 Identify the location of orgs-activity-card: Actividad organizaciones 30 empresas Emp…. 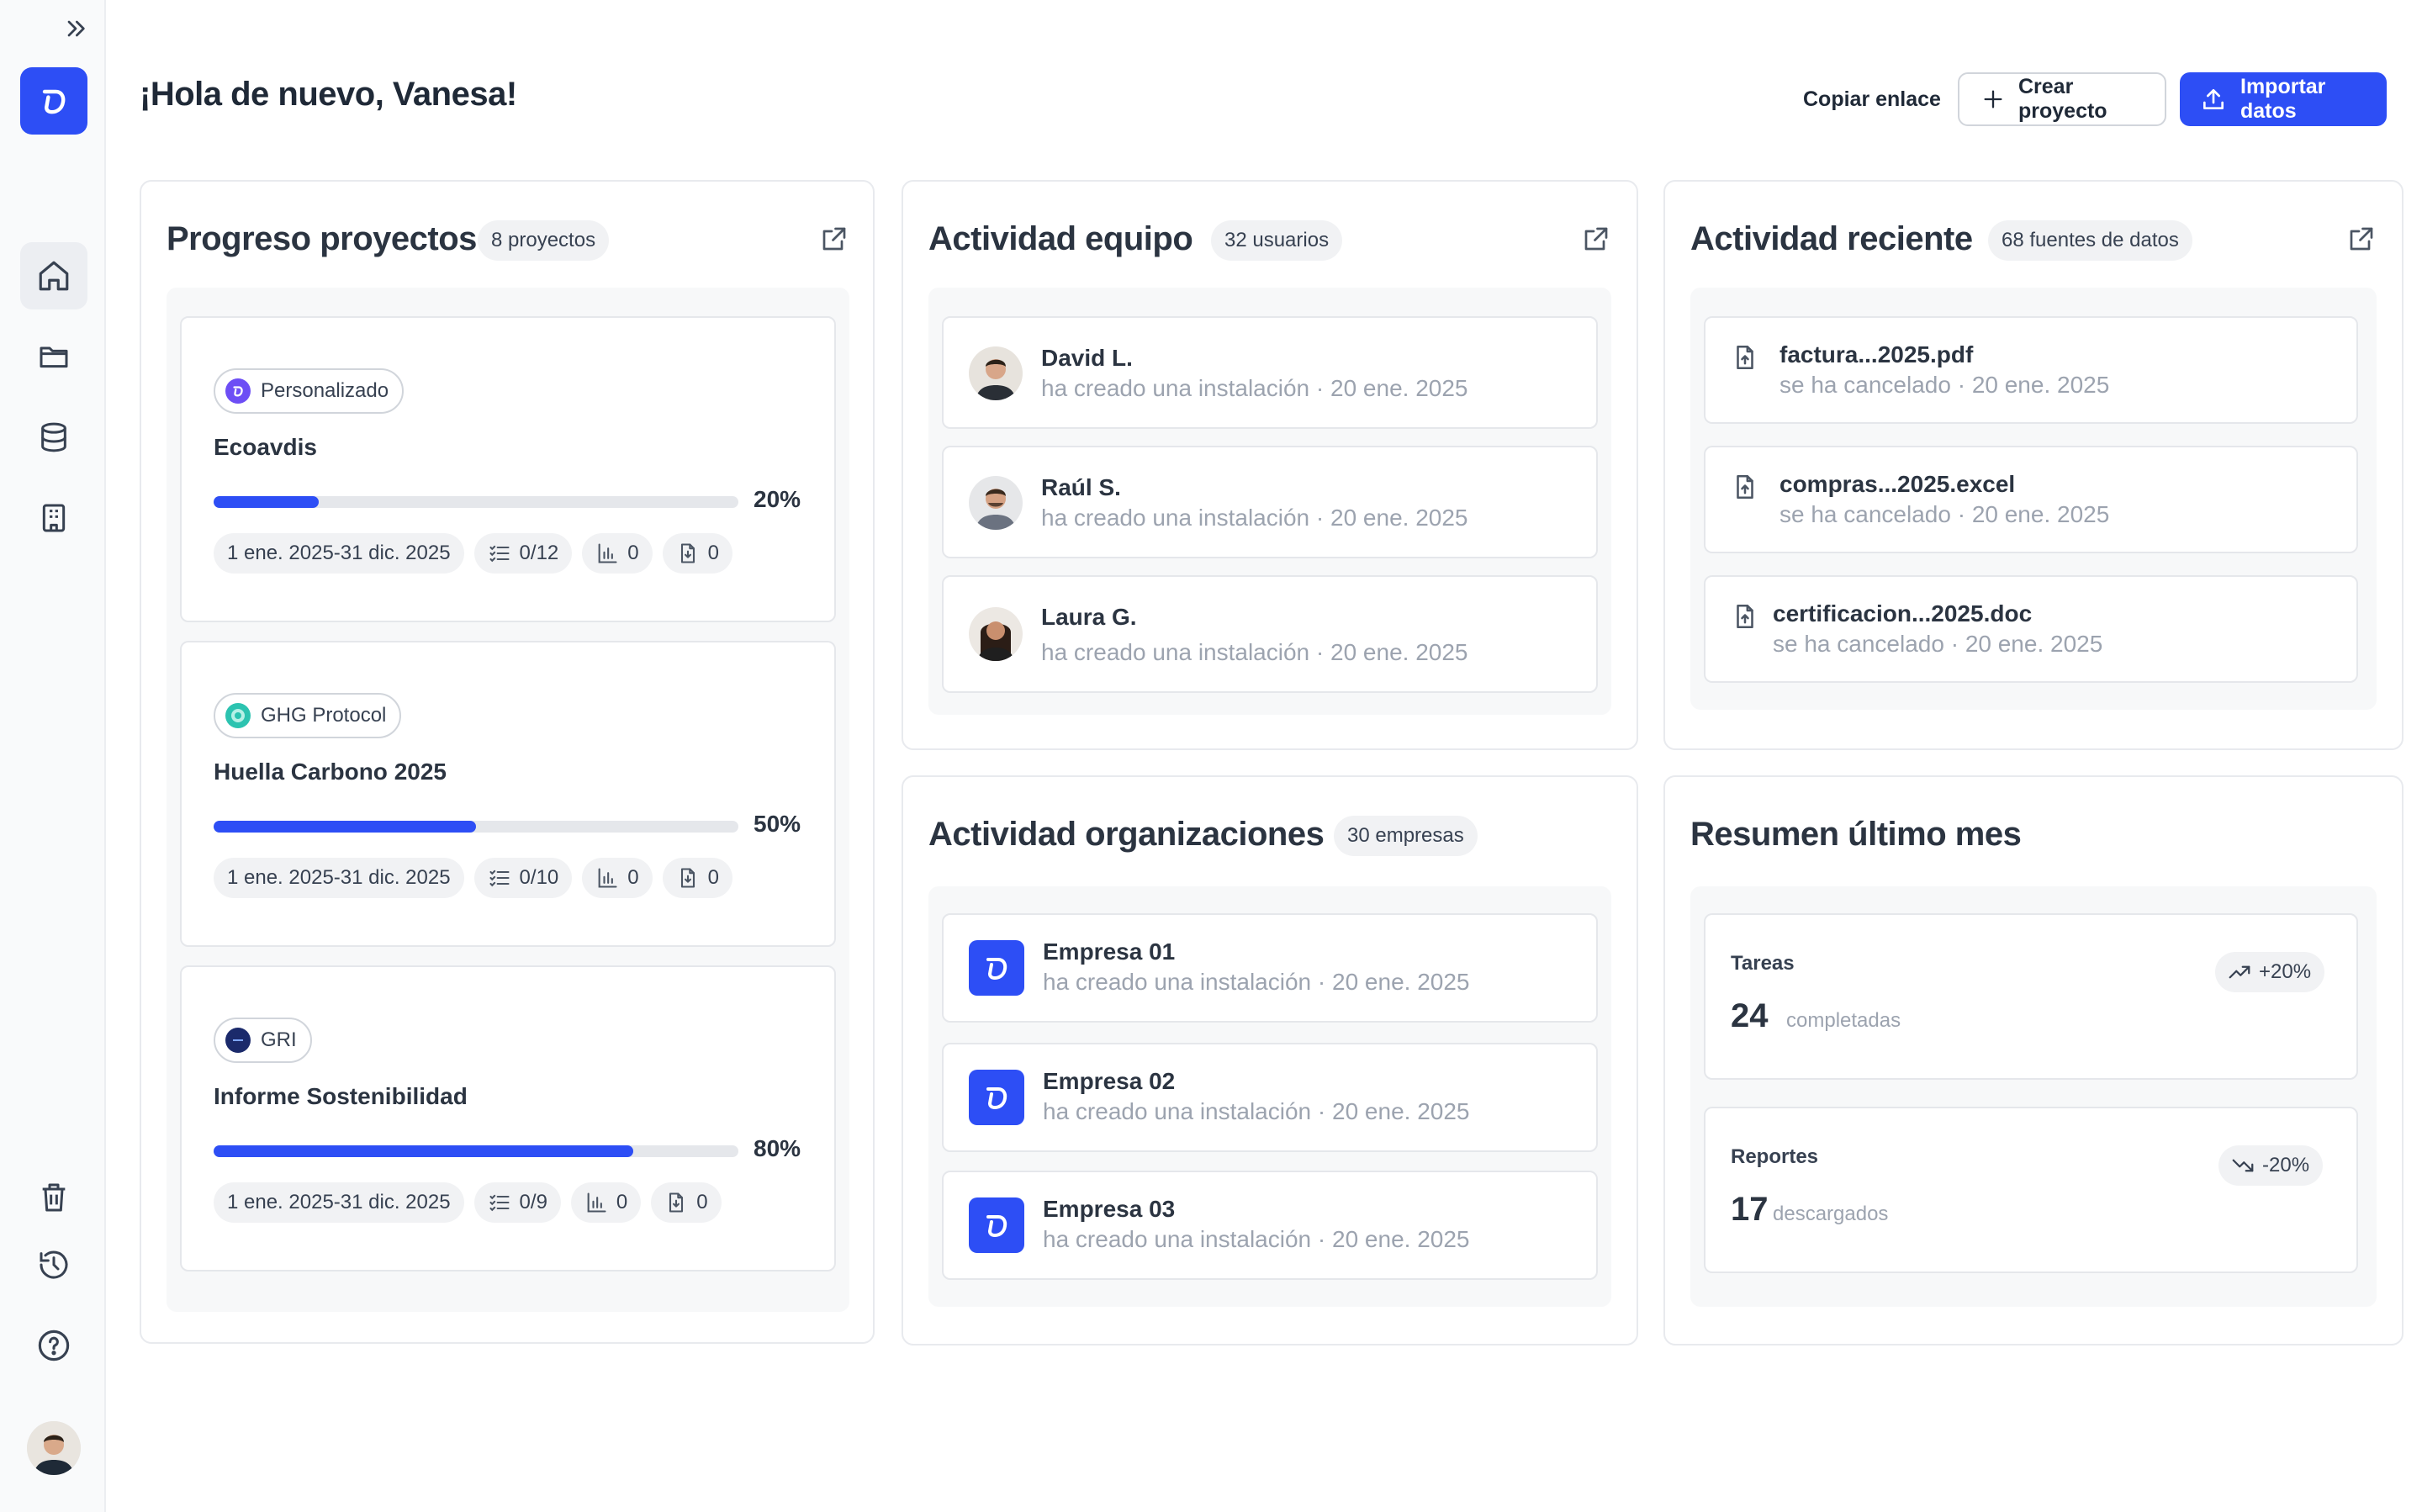
(1270, 1060).